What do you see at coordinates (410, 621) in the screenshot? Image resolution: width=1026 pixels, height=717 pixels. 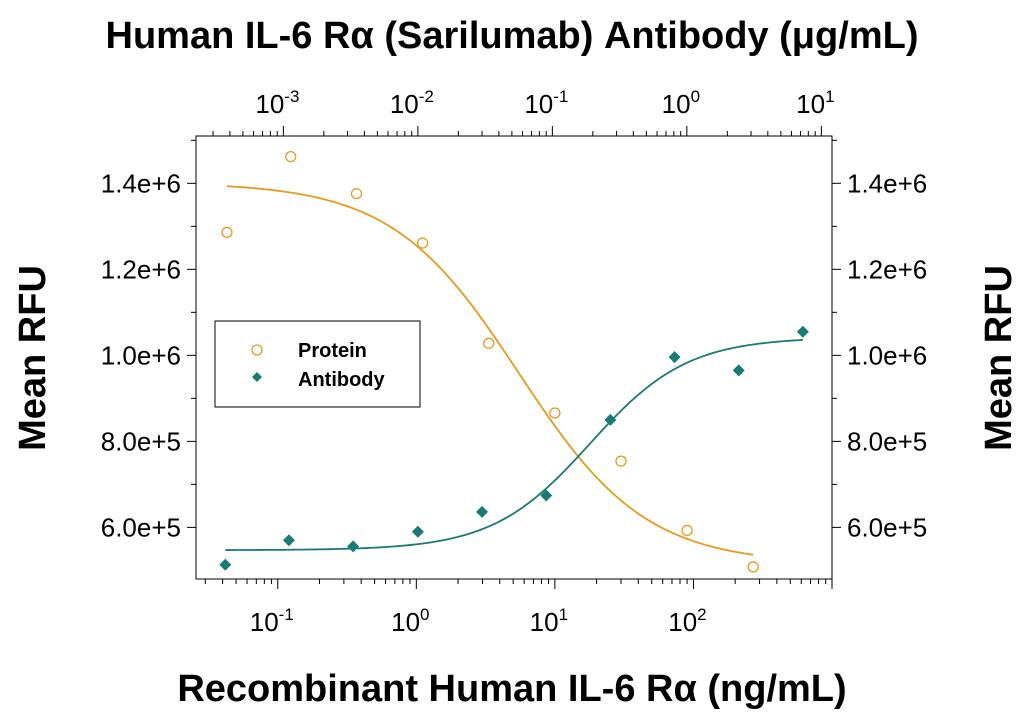 I see `x-bottom-tick-label: 10⁰` at bounding box center [410, 621].